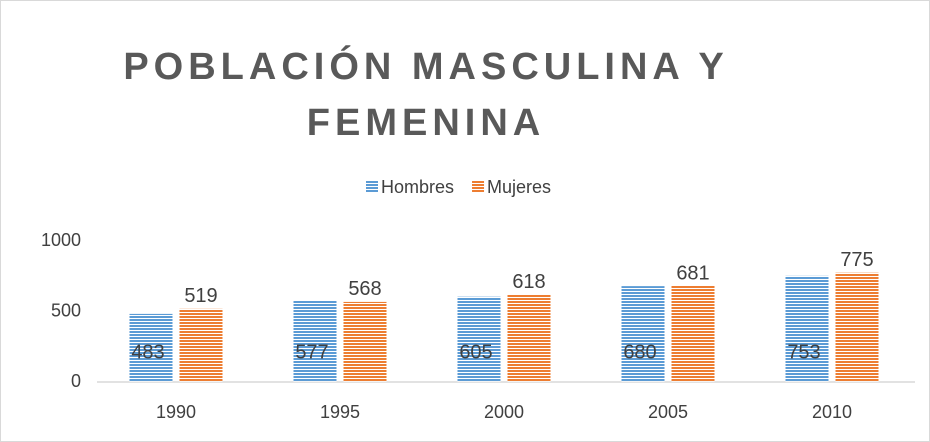 This screenshot has width=930, height=442. What do you see at coordinates (504, 412) in the screenshot?
I see `x-tick-label: 2000` at bounding box center [504, 412].